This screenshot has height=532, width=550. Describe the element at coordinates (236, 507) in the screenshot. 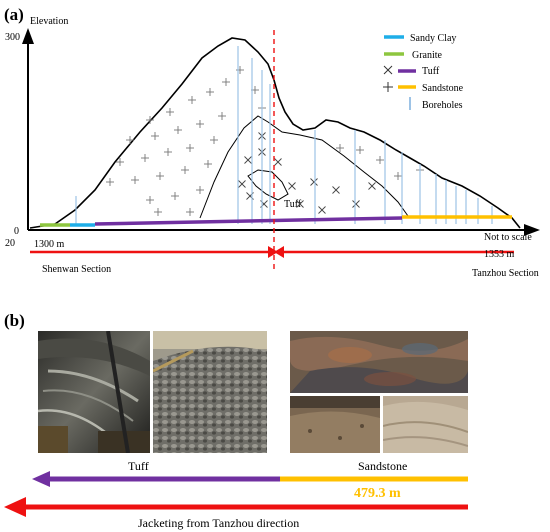

I see `excavation-direction-arrow` at that location.